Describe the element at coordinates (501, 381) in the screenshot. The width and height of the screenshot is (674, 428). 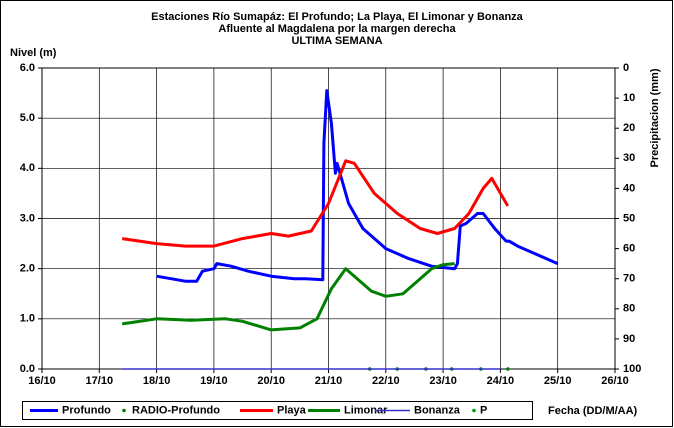
I see `x-tick-label: 24/10` at that location.